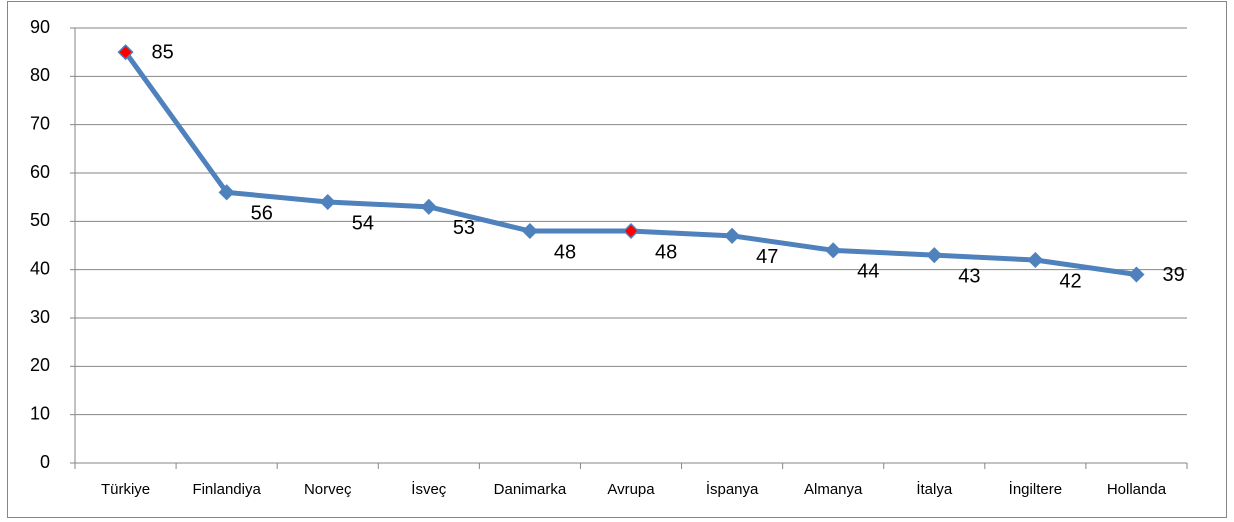  I want to click on y-tick-label: 50, so click(40, 220).